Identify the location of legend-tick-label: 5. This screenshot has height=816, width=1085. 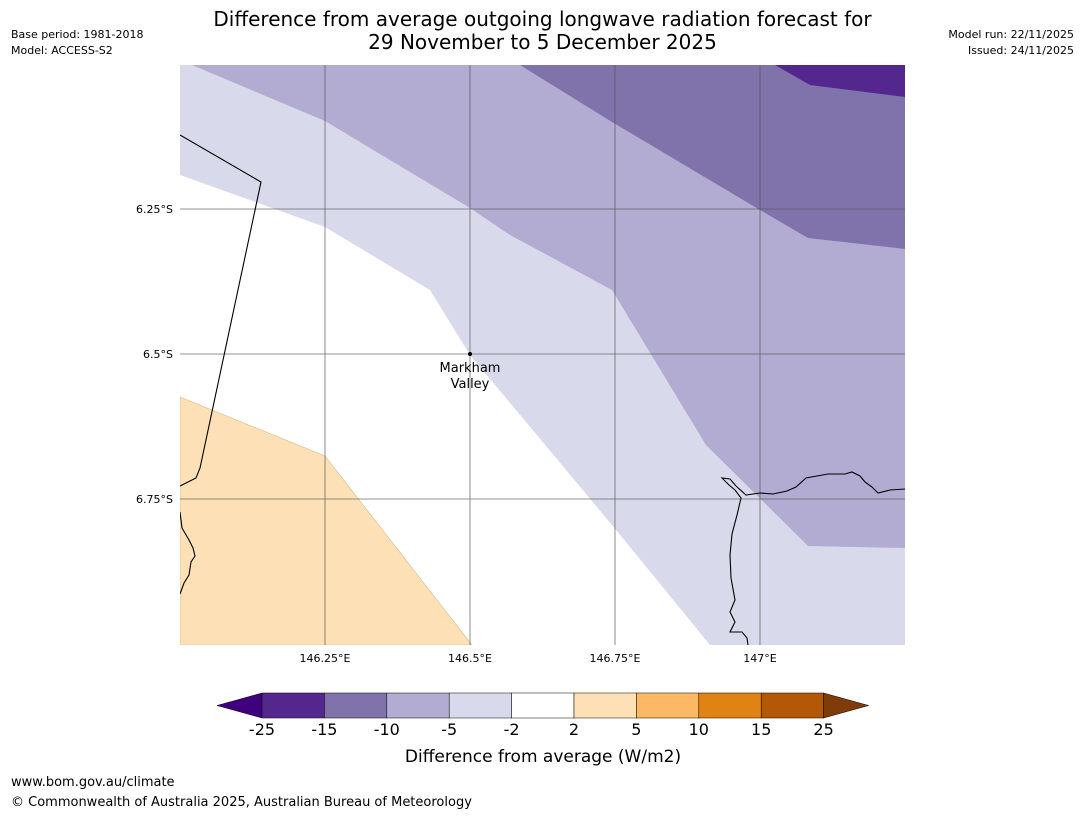
(636, 729).